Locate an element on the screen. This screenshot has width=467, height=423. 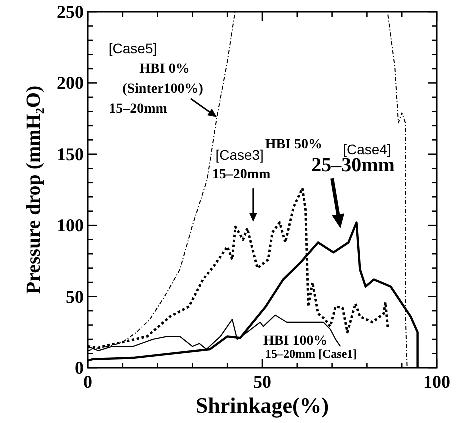
annotation: 15–20mm [Case1] is located at coordinates (312, 354).